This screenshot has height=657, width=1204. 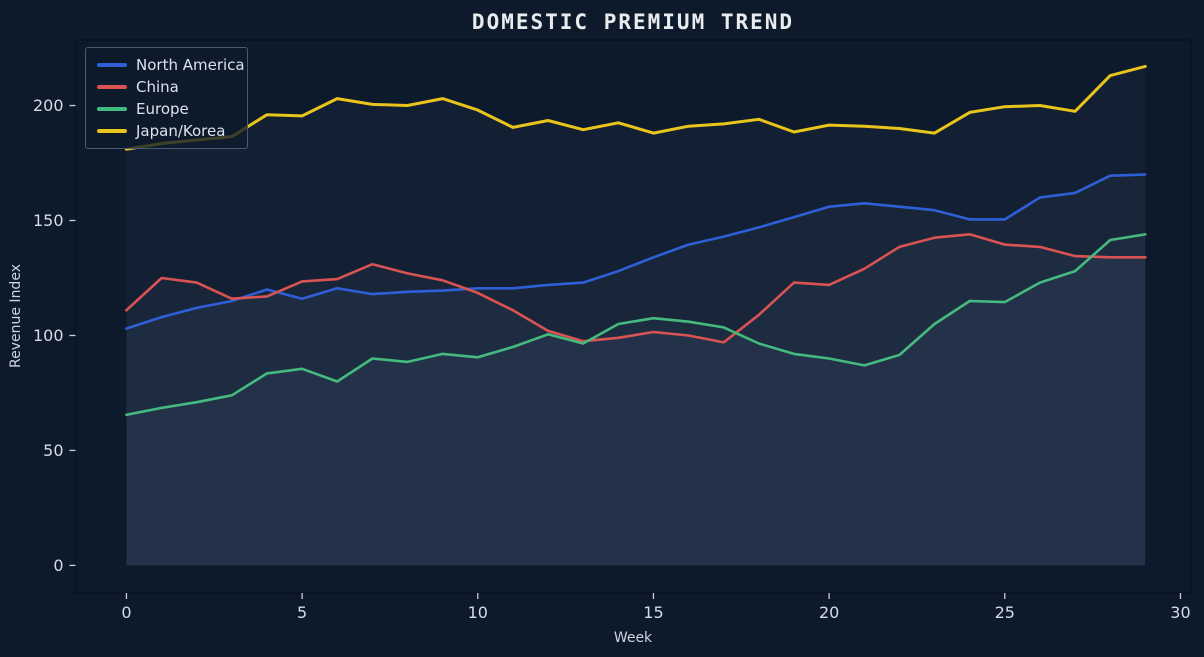 I want to click on legend: North America China Europe Japan/Korea, so click(x=166, y=98).